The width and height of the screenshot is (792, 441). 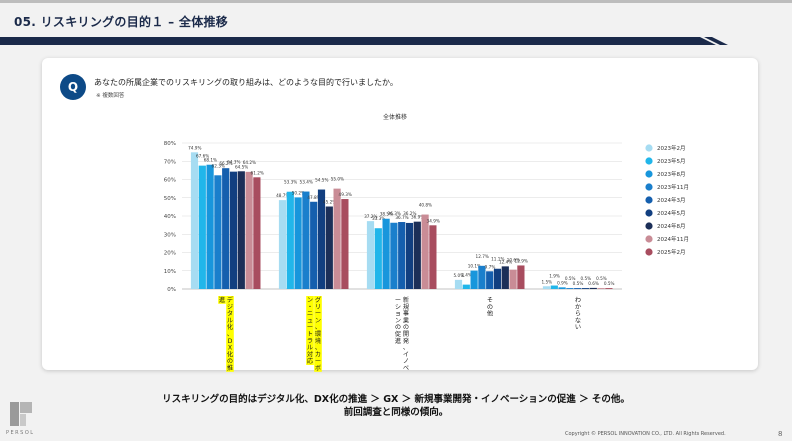 I want to click on x-tick-label-glyph: 発, so click(x=406, y=341).